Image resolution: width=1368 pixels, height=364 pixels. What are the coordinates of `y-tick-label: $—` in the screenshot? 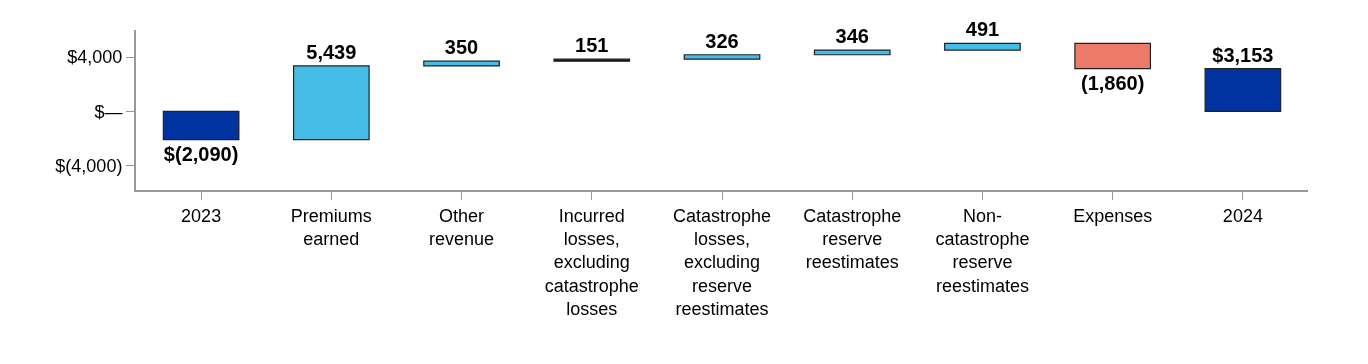 It's located at (108, 111).